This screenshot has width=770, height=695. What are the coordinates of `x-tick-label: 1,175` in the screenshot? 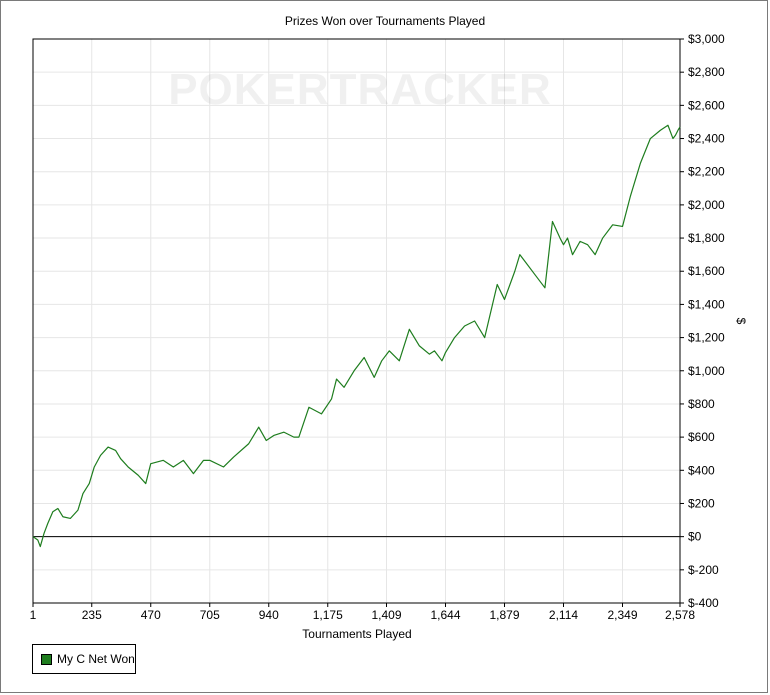 It's located at (328, 615).